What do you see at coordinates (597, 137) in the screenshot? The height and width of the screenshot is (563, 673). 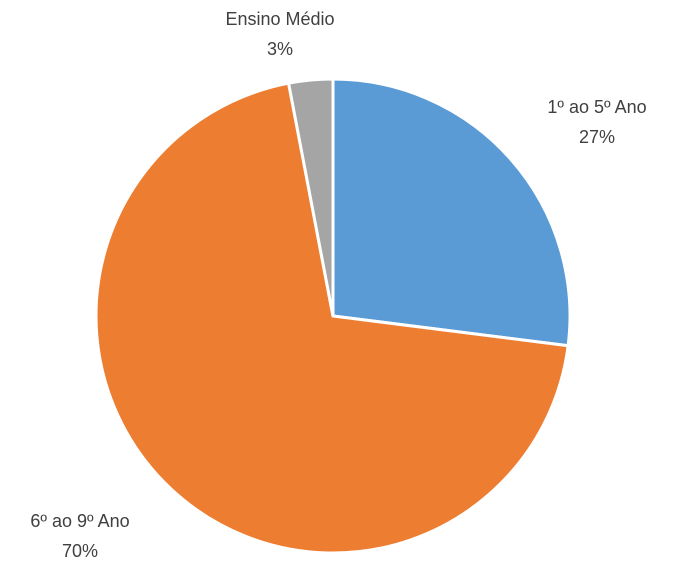 I see `value-label: 27%` at bounding box center [597, 137].